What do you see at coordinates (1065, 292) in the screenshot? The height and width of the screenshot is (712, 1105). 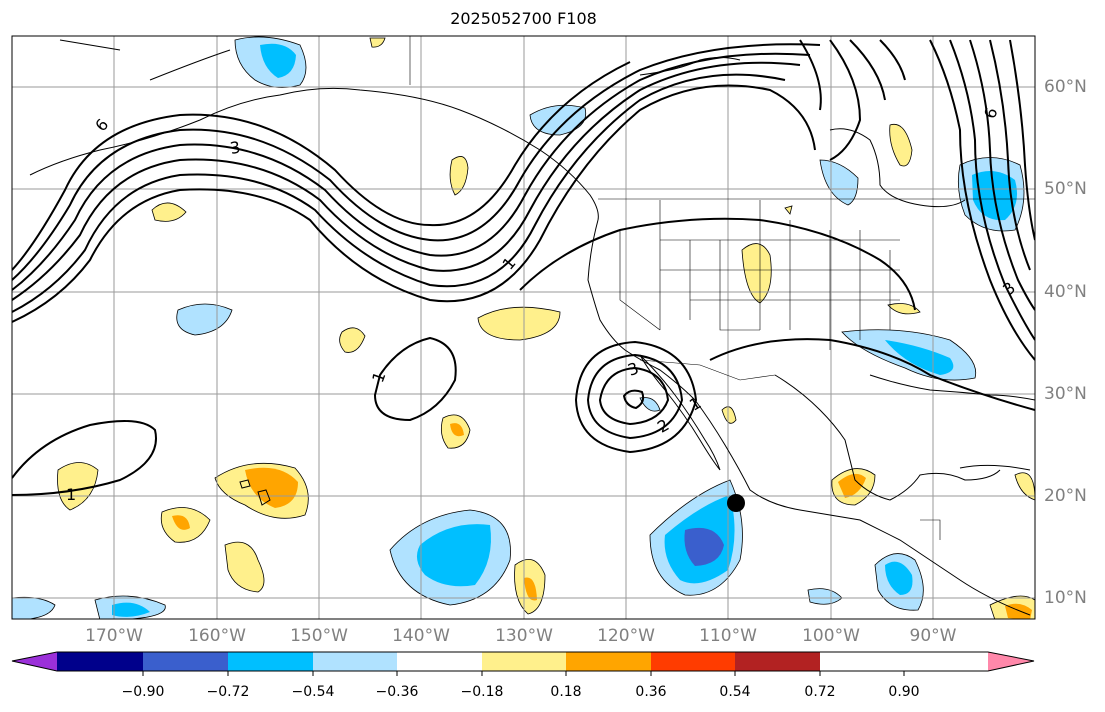 I see `lat-label: 40°N` at bounding box center [1065, 292].